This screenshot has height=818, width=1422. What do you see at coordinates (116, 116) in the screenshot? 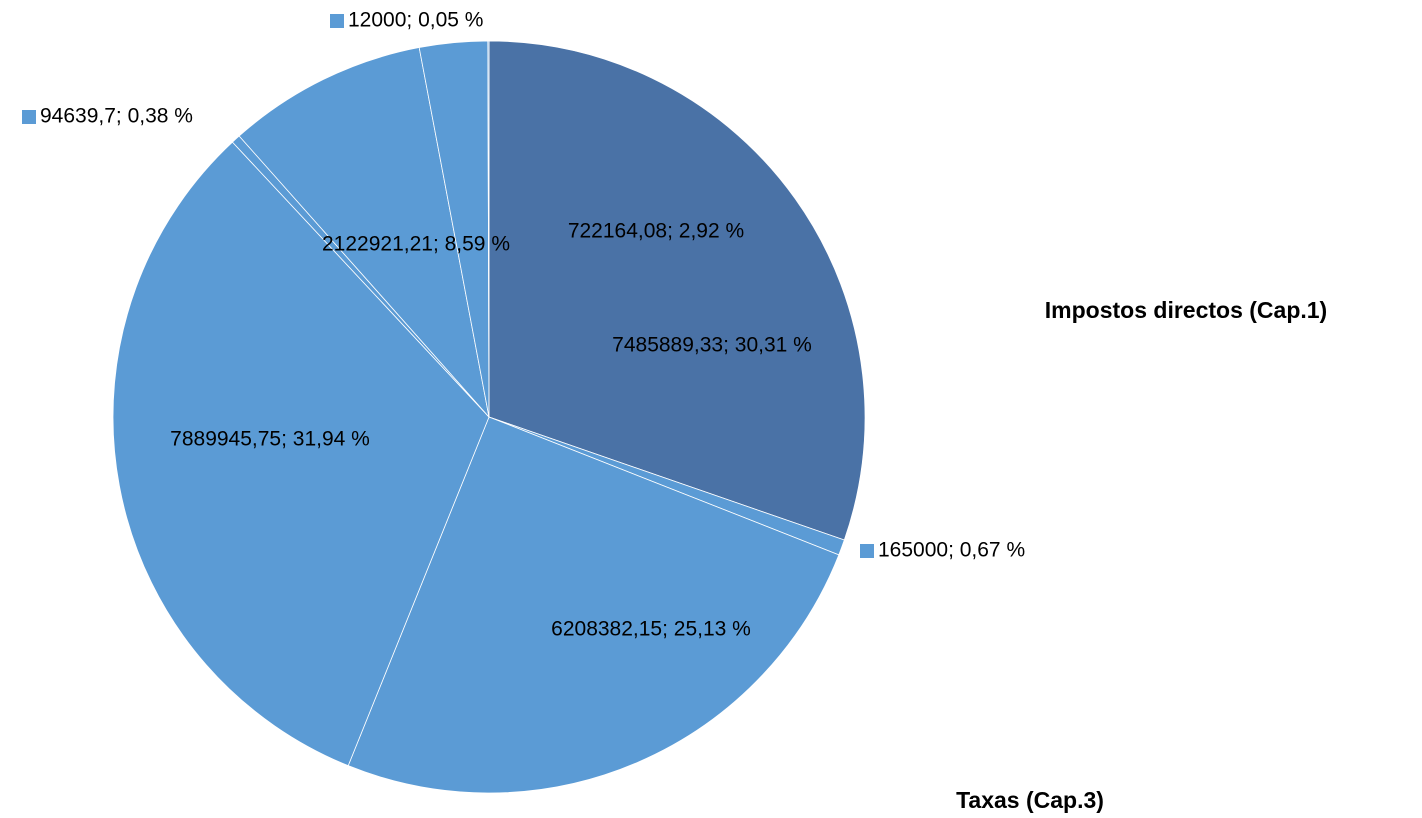
I see `data-label: 94639,7; 0,38 %` at bounding box center [116, 116].